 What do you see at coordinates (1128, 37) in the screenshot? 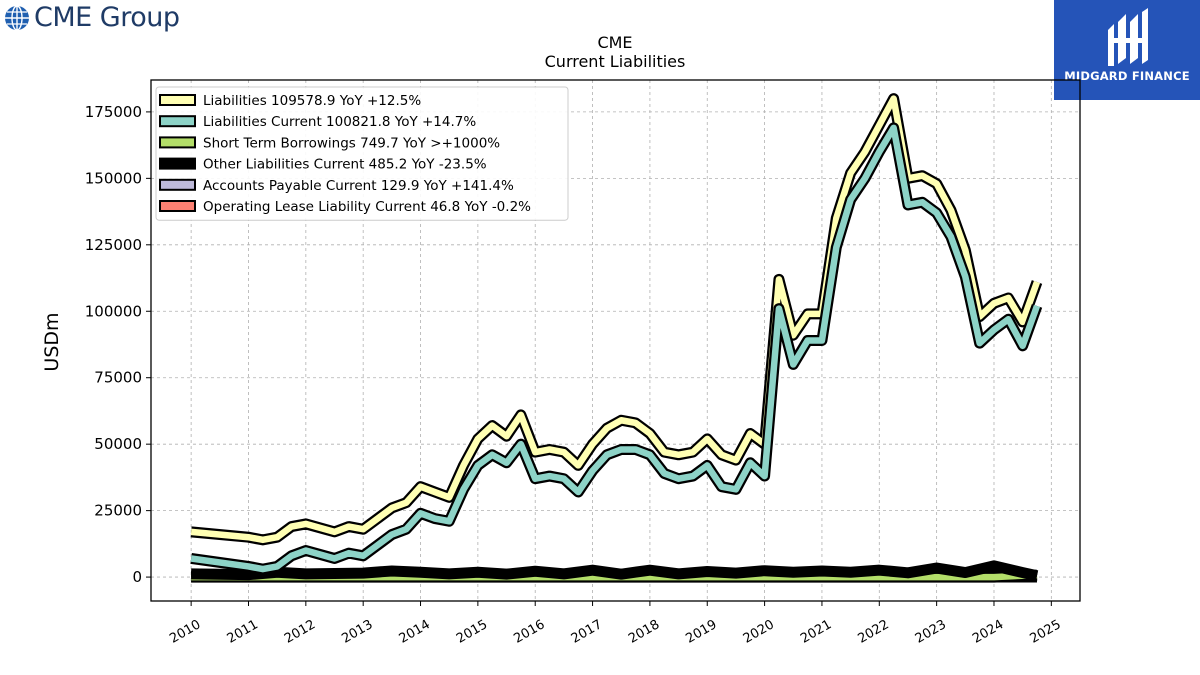
I see `midgard-monogram-icon` at bounding box center [1128, 37].